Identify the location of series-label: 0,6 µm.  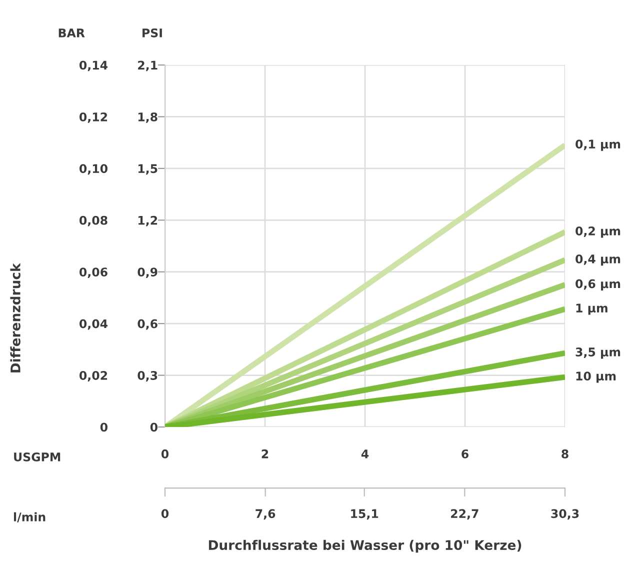
(598, 284).